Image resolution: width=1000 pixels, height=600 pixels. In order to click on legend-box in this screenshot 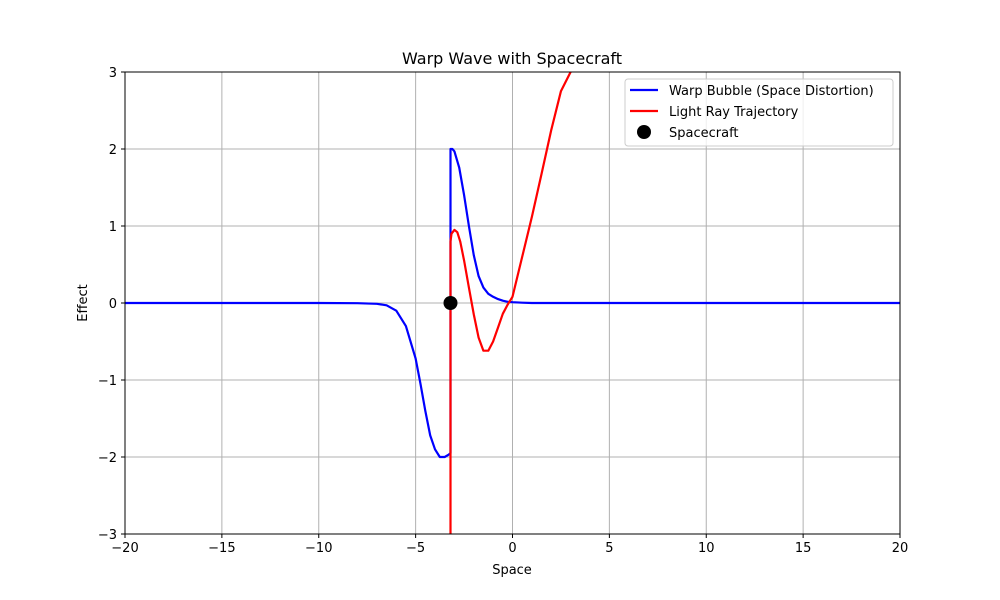, I will do `click(759, 112)`.